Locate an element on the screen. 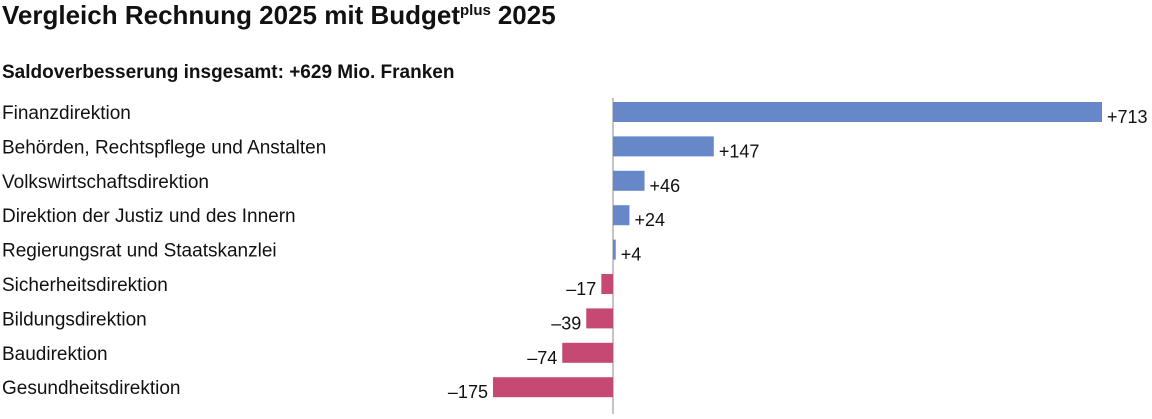 The height and width of the screenshot is (419, 1152). category-label: Gesundheitsdirektion is located at coordinates (91, 388).